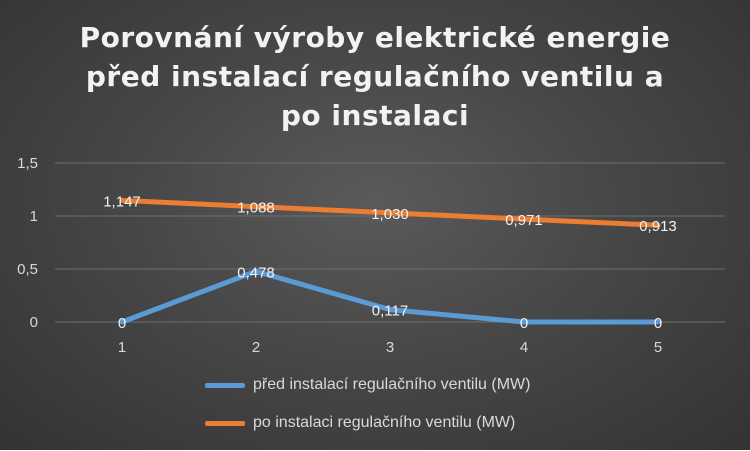  What do you see at coordinates (34, 216) in the screenshot?
I see `y-tick-label: 1` at bounding box center [34, 216].